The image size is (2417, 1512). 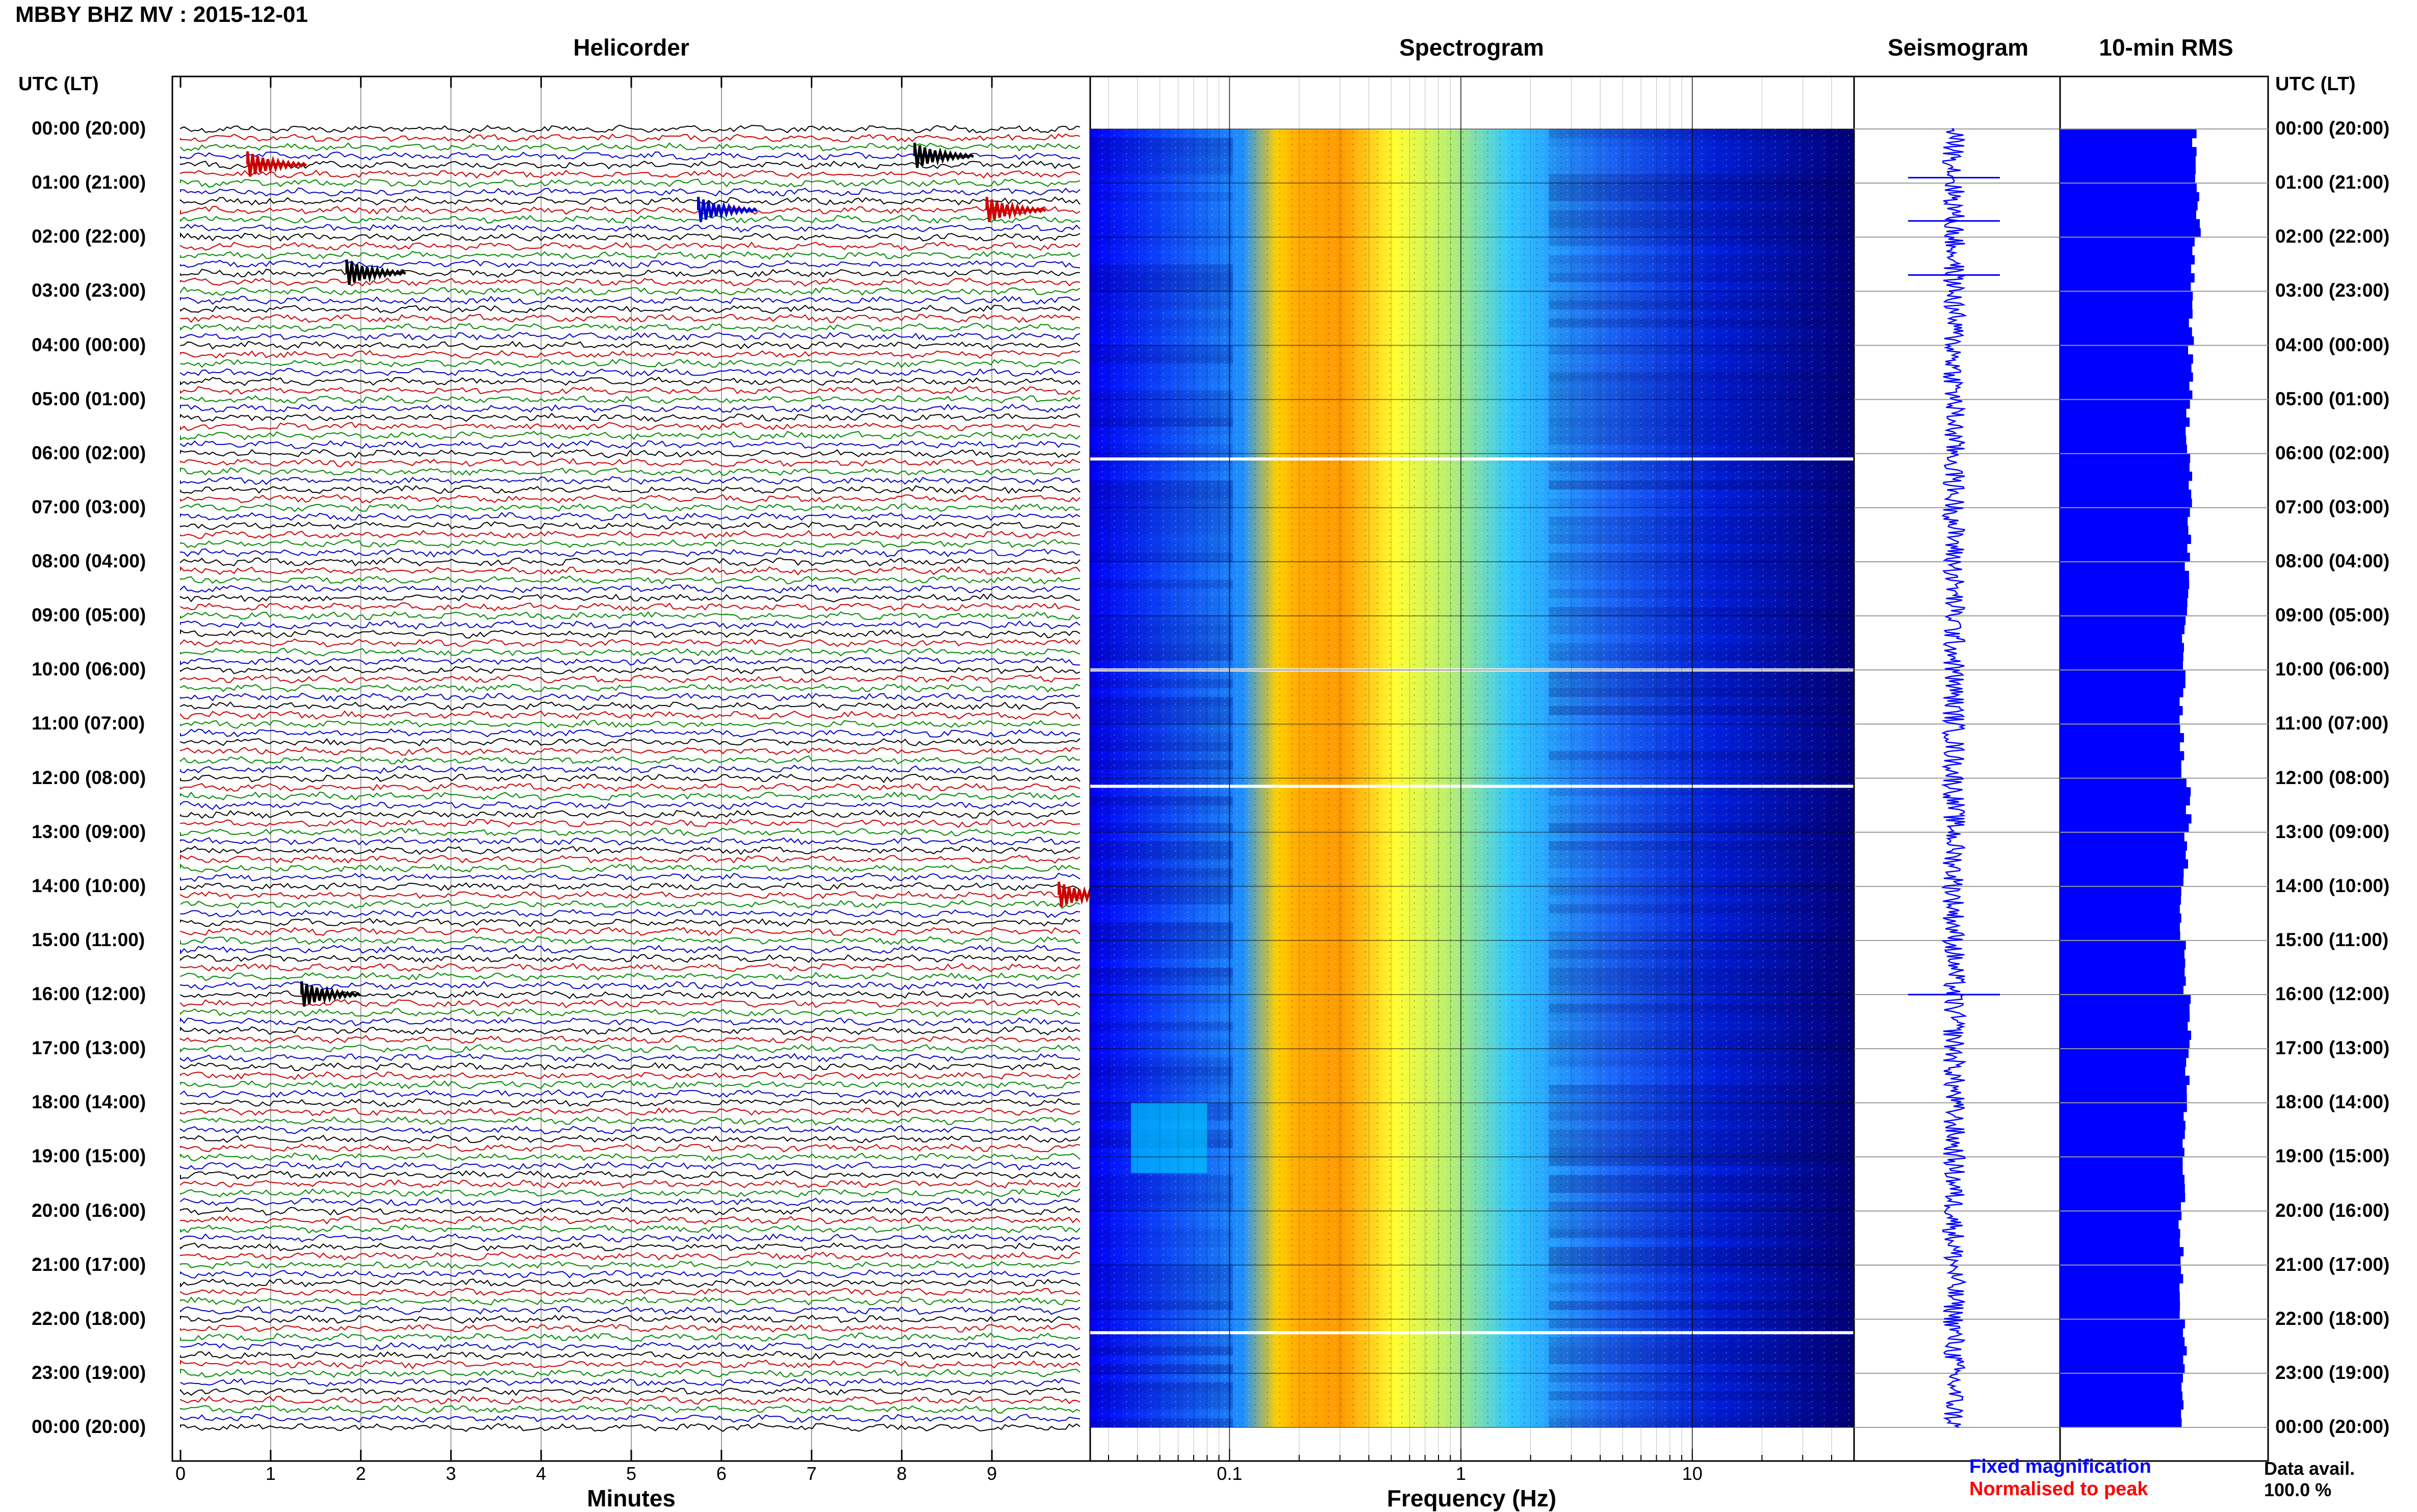 I want to click on utc-left-label: UTC (LT), so click(x=58, y=84).